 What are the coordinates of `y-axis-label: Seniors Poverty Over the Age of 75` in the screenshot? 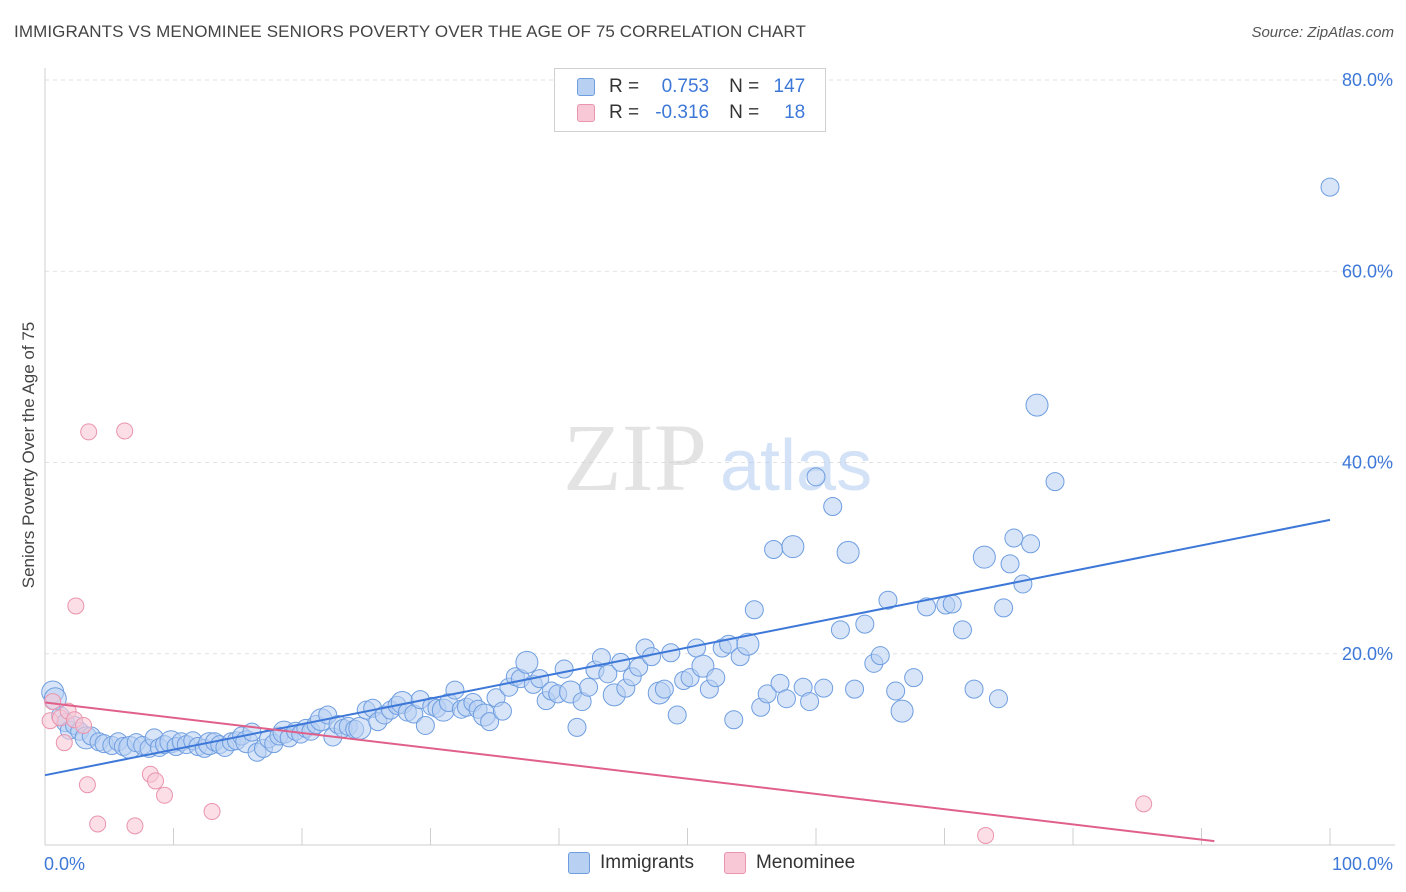 It's located at (28, 455).